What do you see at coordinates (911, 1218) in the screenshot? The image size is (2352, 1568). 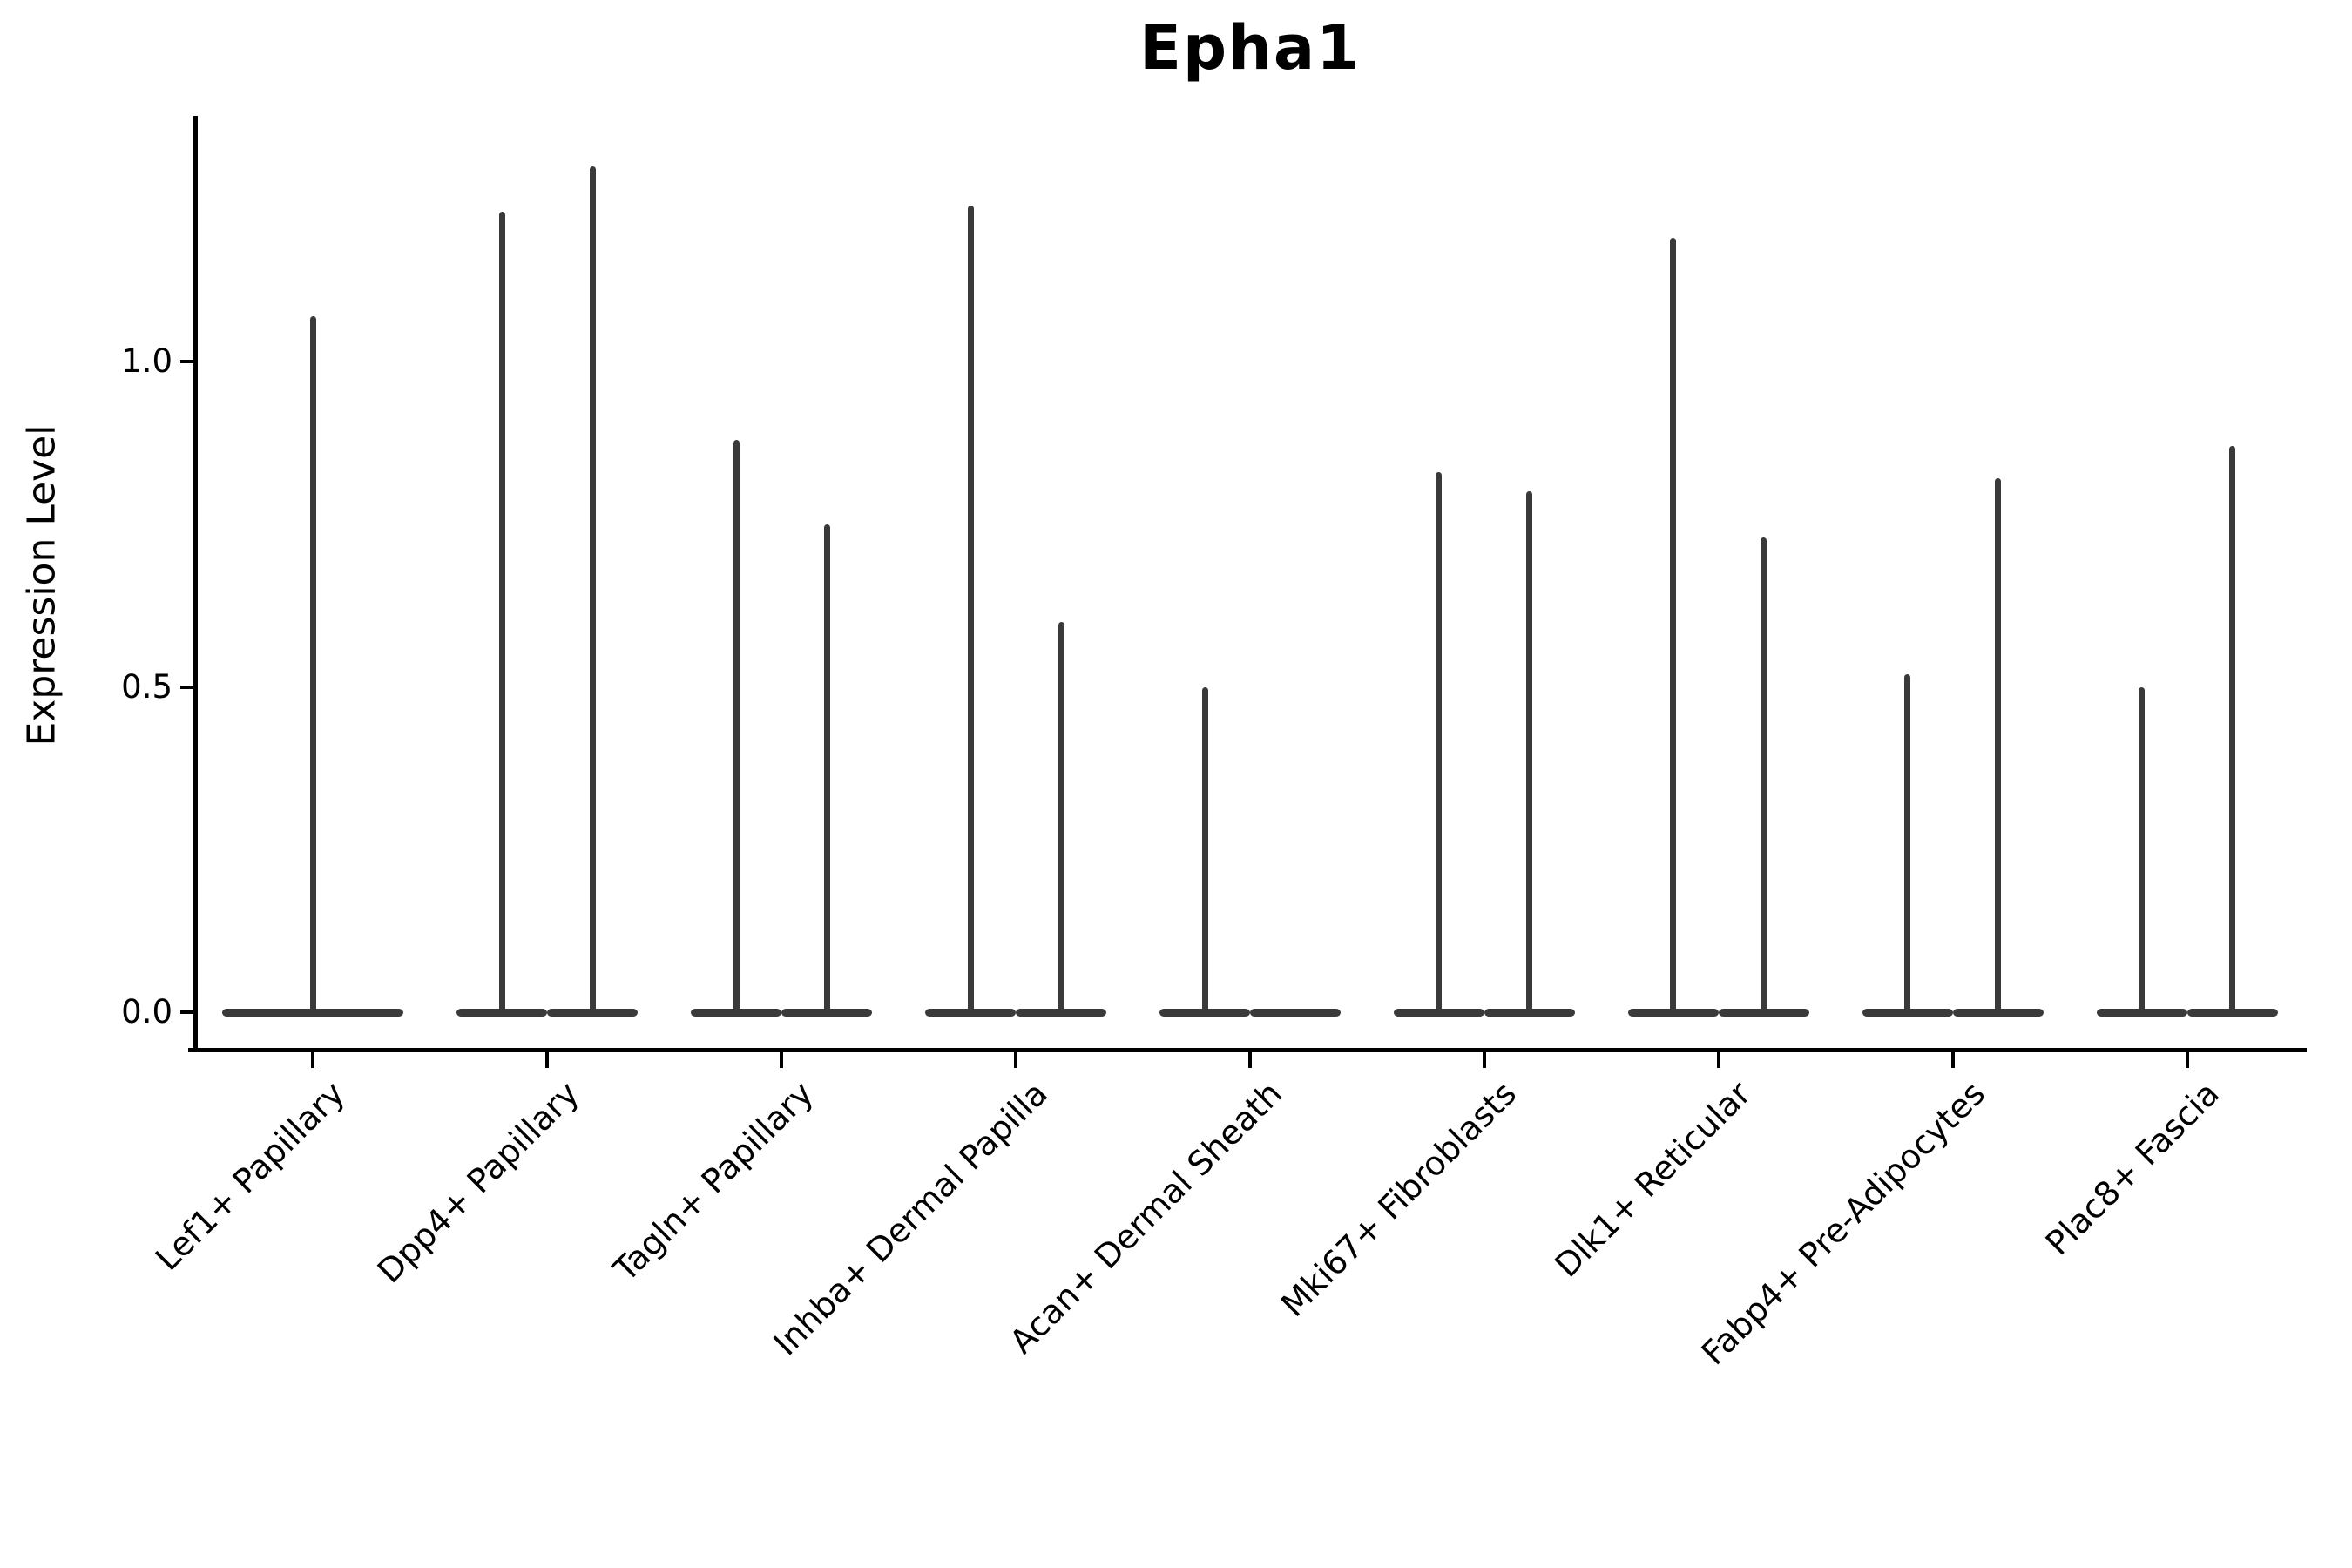 I see `x-tick-label: Inhba+ Dermal Papilla` at bounding box center [911, 1218].